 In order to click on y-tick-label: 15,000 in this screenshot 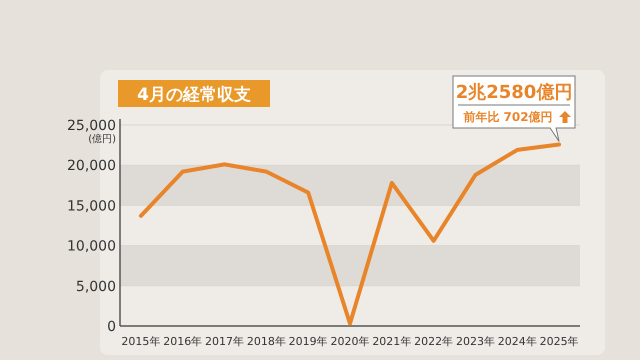, I will do `click(91, 206)`.